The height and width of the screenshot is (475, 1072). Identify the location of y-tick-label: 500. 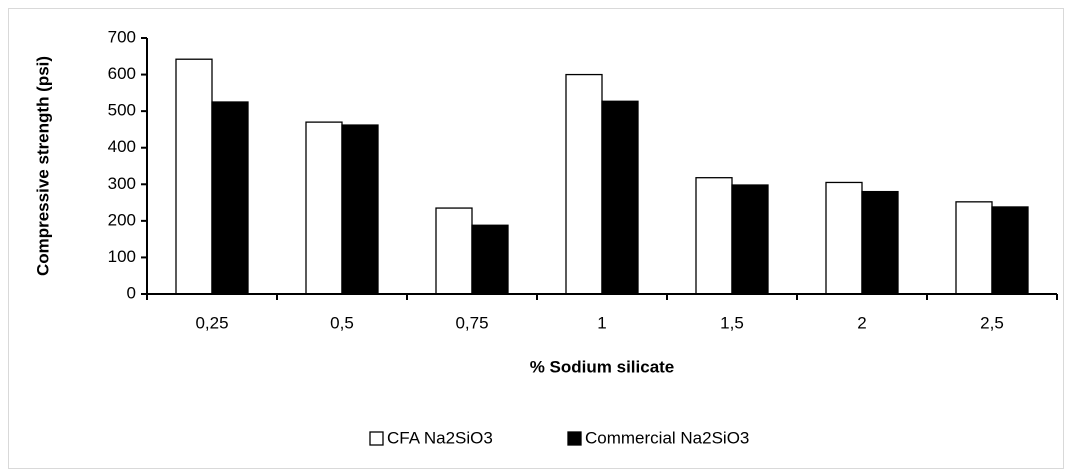
(122, 110).